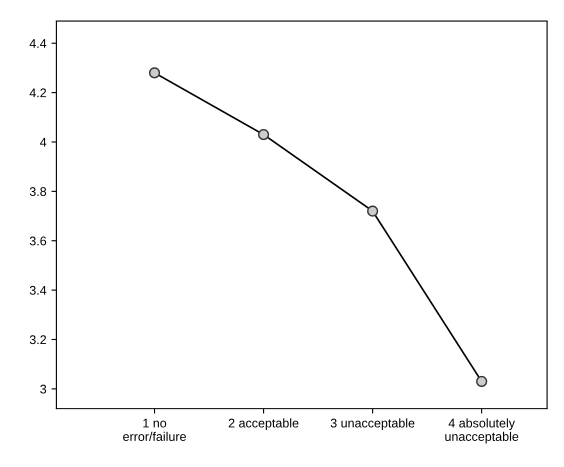  I want to click on y-tick-label: 3, so click(43, 389).